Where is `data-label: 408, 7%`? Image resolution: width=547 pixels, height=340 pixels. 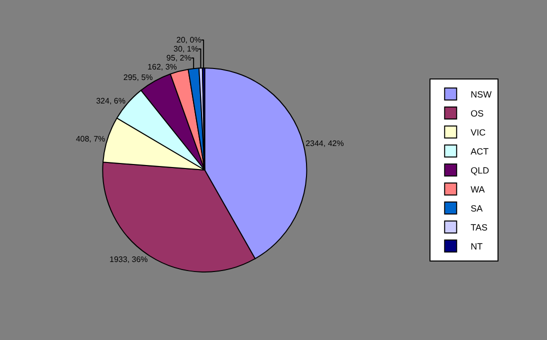 data-label: 408, 7% is located at coordinates (91, 139).